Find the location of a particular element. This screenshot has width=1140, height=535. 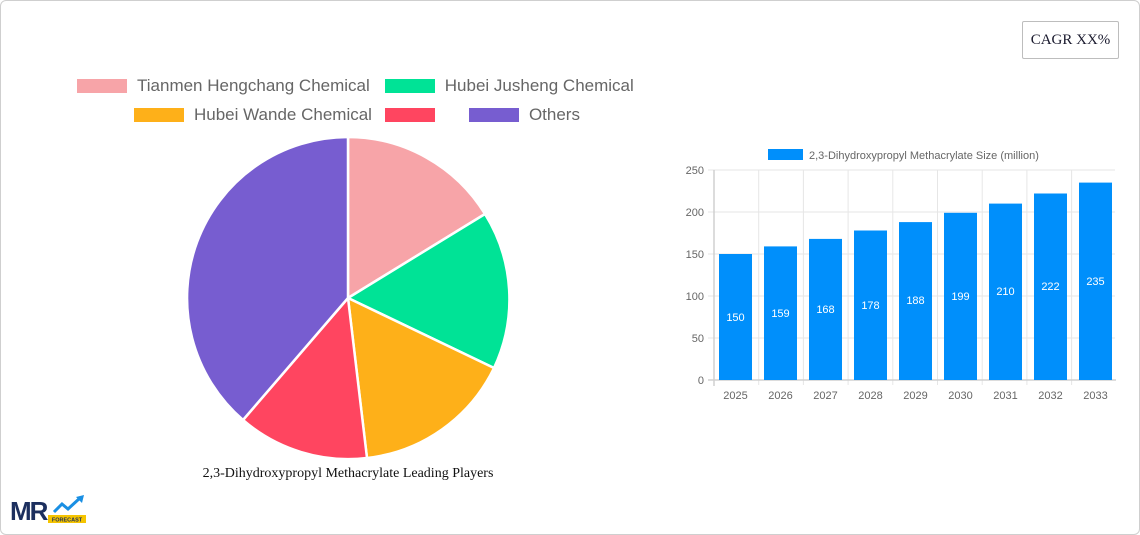

logo-forecast-bar is located at coordinates (67, 519).